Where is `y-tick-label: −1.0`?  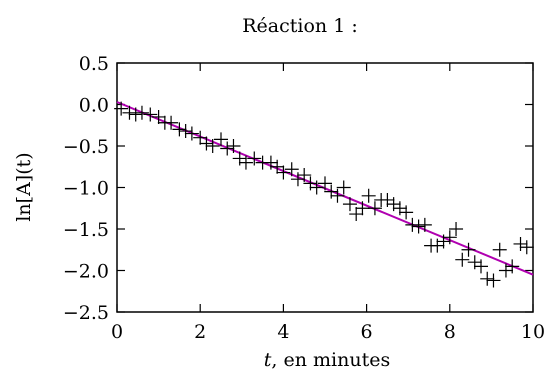 y-tick-label: −1.0 is located at coordinates (86, 189).